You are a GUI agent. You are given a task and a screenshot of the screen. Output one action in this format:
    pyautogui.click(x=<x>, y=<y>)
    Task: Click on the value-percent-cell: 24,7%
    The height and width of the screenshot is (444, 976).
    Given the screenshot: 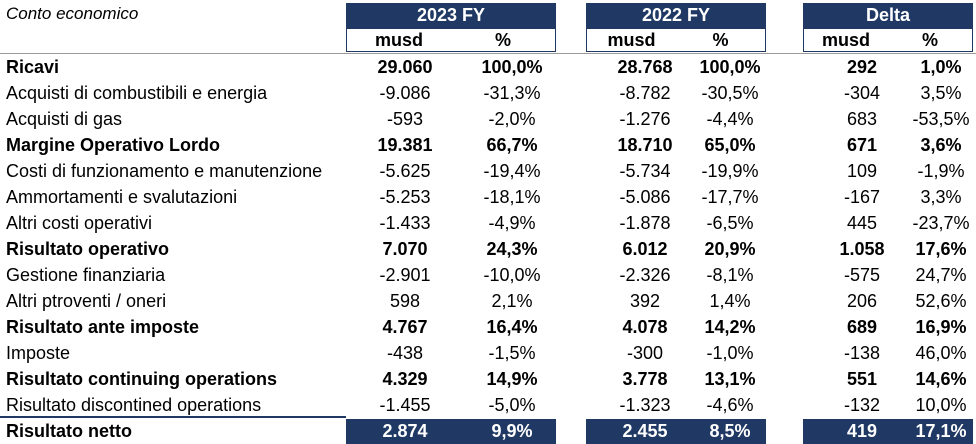 What is the action you would take?
    pyautogui.click(x=941, y=275)
    